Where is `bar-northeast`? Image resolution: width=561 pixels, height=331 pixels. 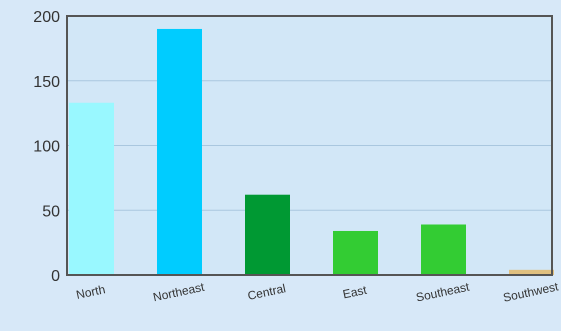
bar-northeast is located at coordinates (179, 152).